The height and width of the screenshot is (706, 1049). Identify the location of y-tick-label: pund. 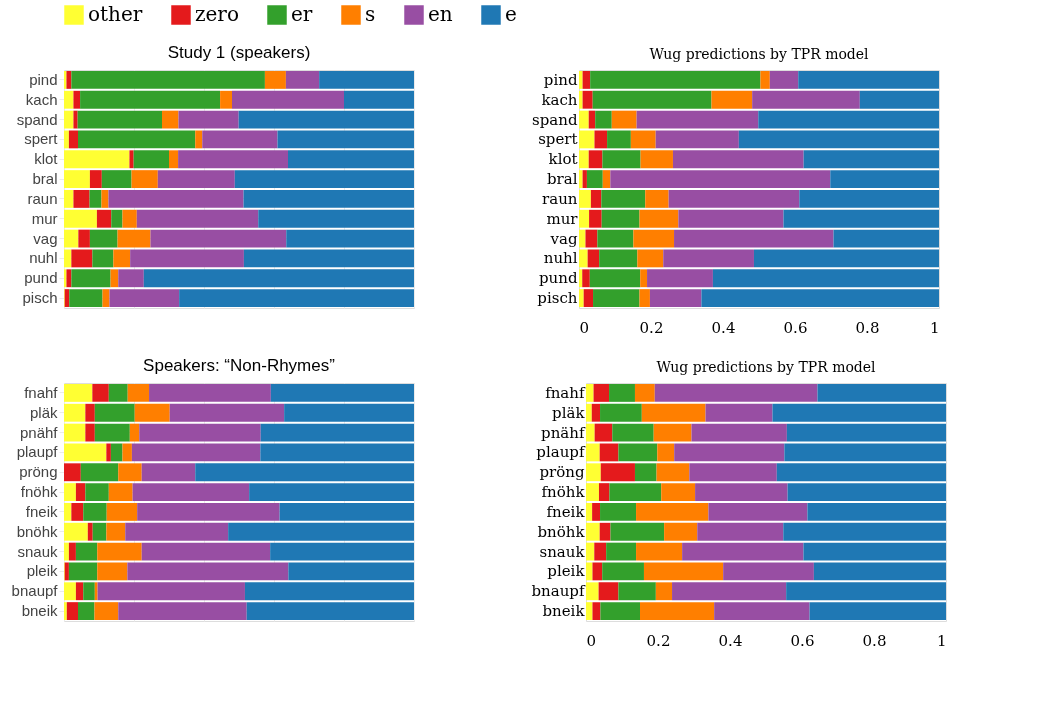
(558, 278).